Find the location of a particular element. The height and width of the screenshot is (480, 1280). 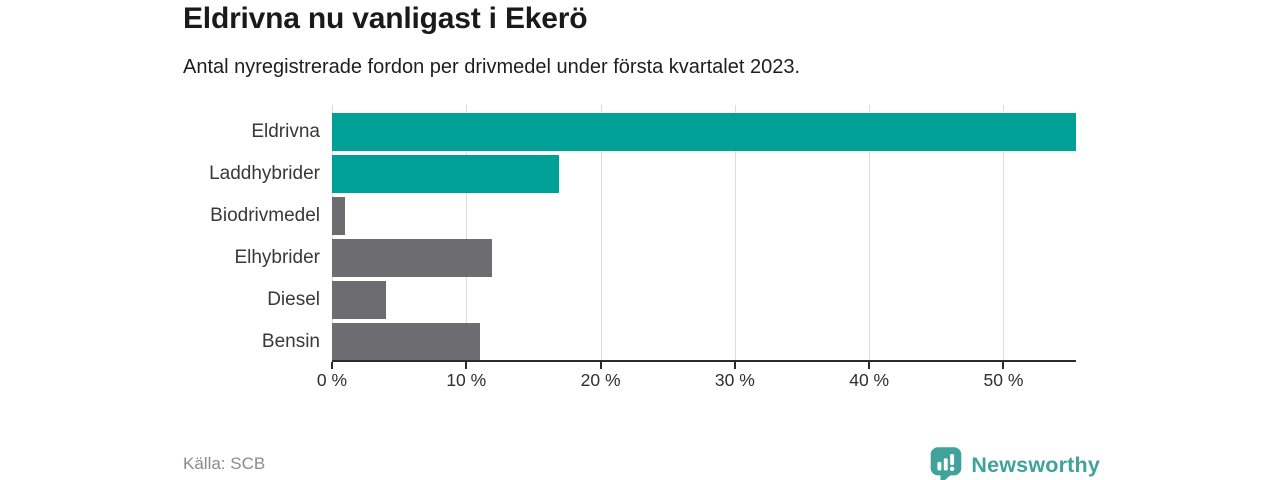

bar-diesel is located at coordinates (359, 300).